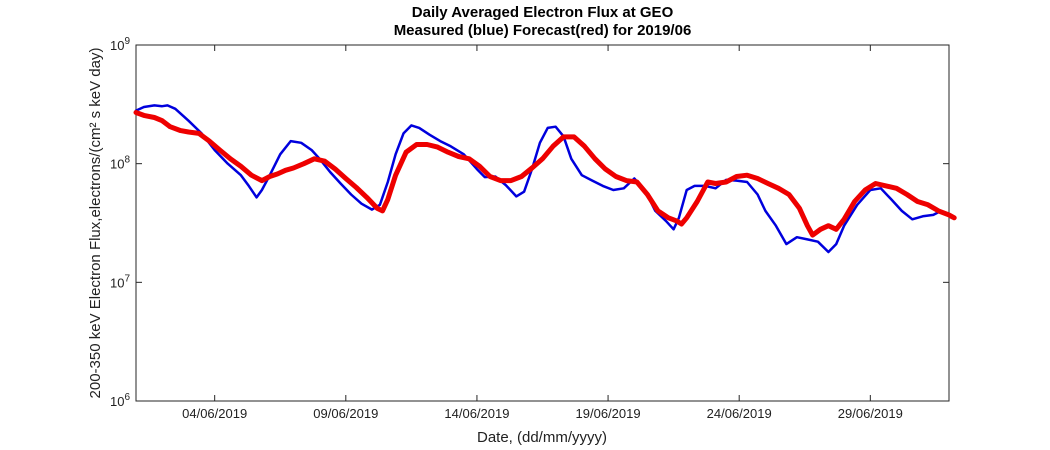  What do you see at coordinates (120, 281) in the screenshot?
I see `y-tick-label: 10⁷` at bounding box center [120, 281].